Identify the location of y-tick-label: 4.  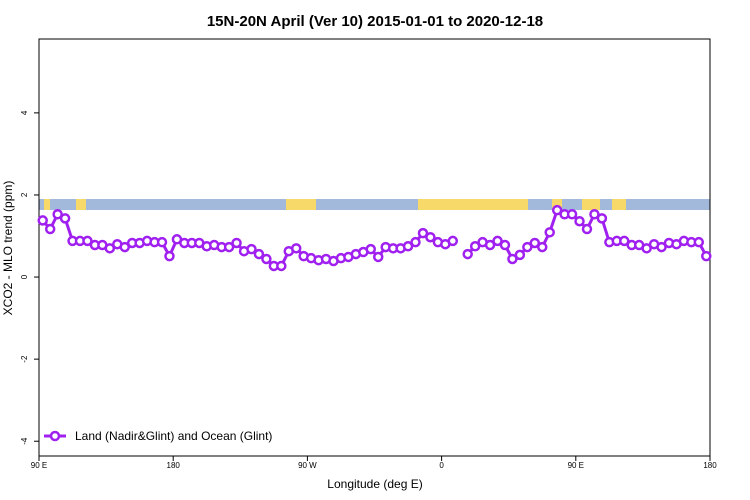
(24, 112).